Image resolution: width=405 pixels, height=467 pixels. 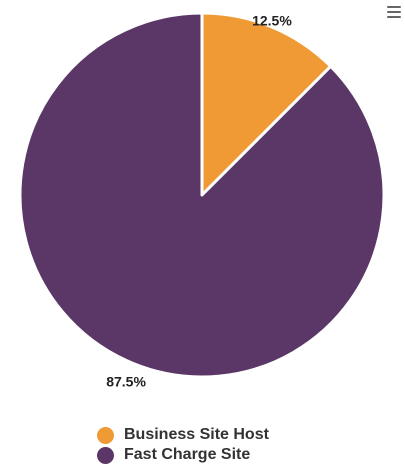 I want to click on legend-item-fast-charge-site: Fast Charge Site, so click(x=217, y=455).